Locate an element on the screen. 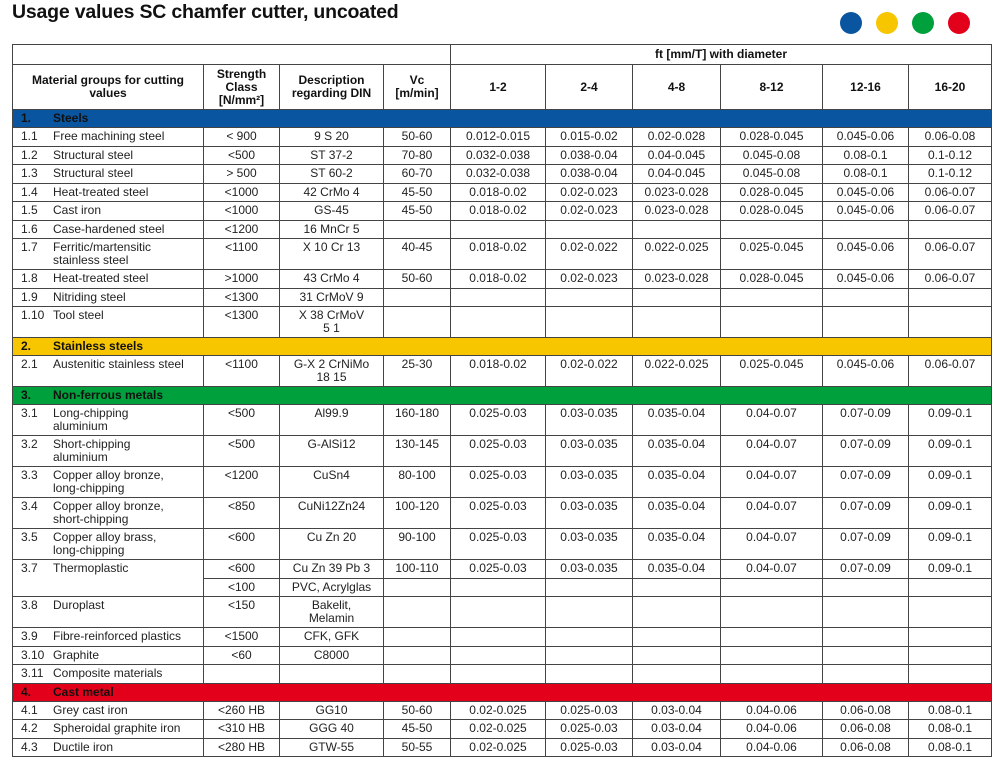 The height and width of the screenshot is (784, 1000). din-cell: Cu Zn 20 is located at coordinates (331, 544).